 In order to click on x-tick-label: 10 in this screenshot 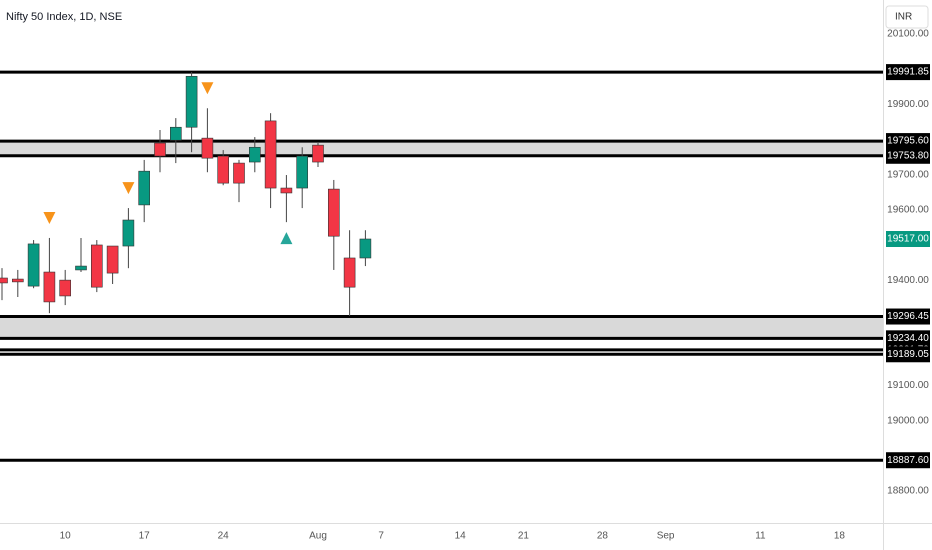, I will do `click(66, 536)`.